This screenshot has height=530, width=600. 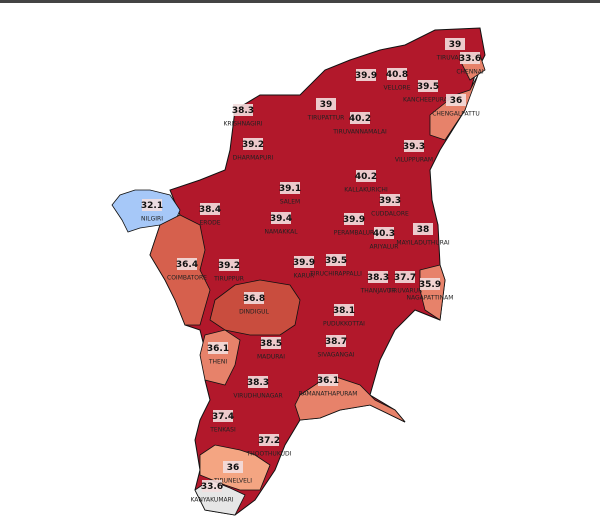 I want to click on district-value: 38.7, so click(x=336, y=342).